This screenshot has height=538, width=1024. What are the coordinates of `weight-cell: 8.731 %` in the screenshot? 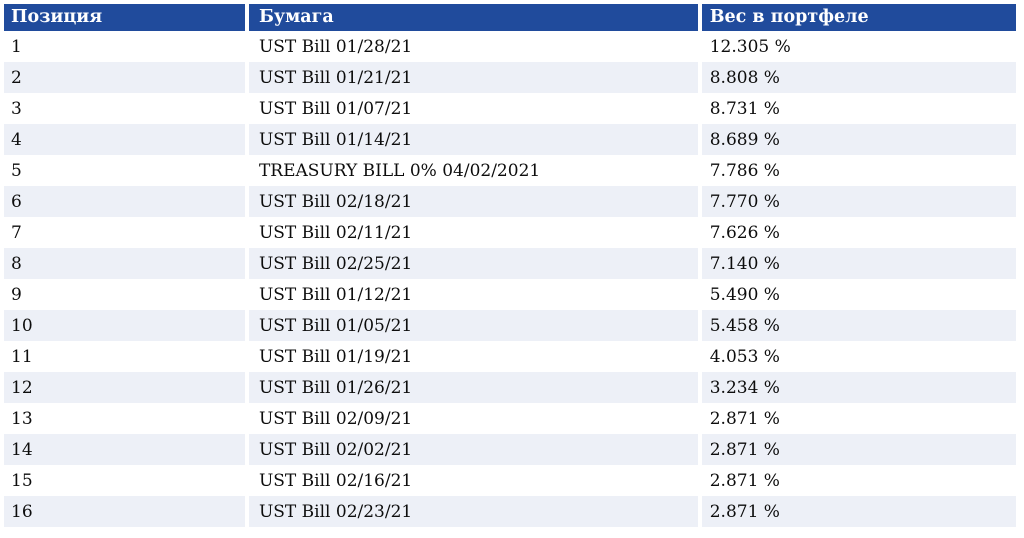 It's located at (858, 108).